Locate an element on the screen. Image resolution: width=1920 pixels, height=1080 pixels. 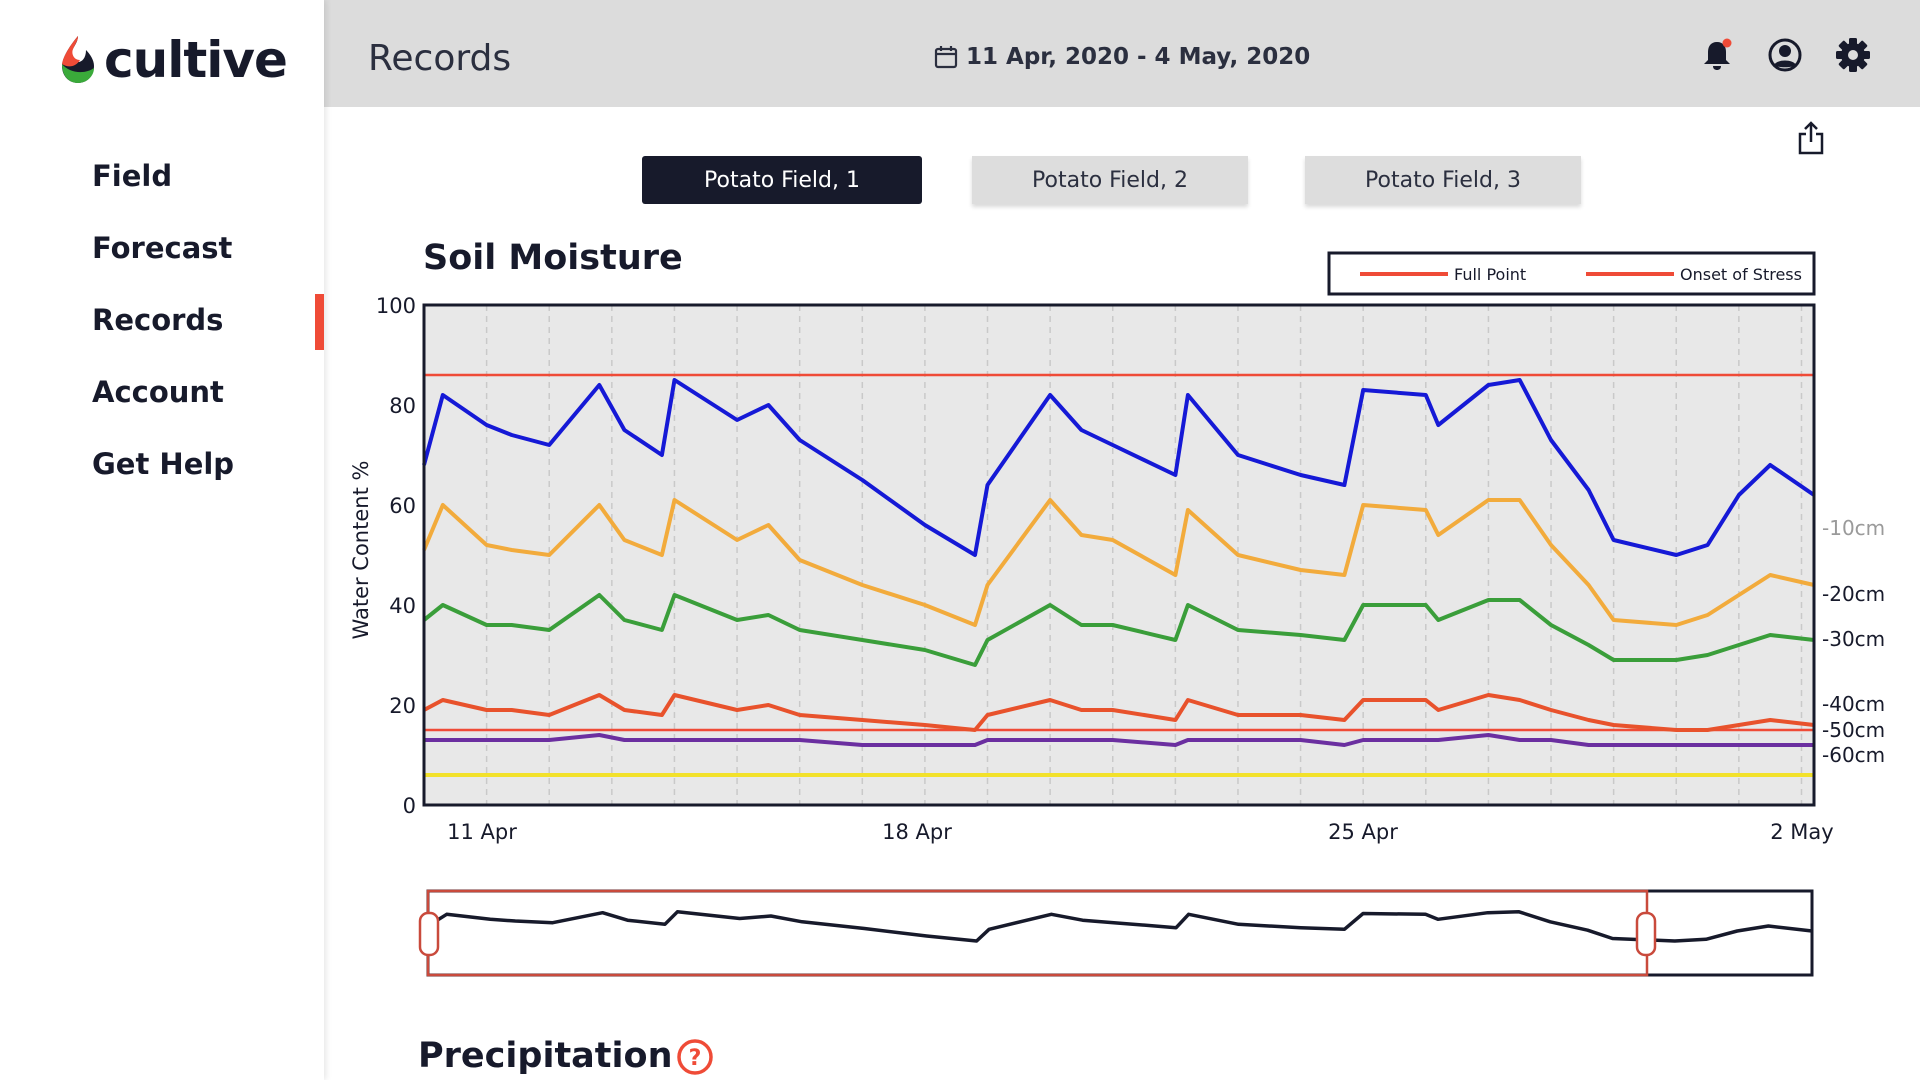
bell-icon is located at coordinates (1717, 55).